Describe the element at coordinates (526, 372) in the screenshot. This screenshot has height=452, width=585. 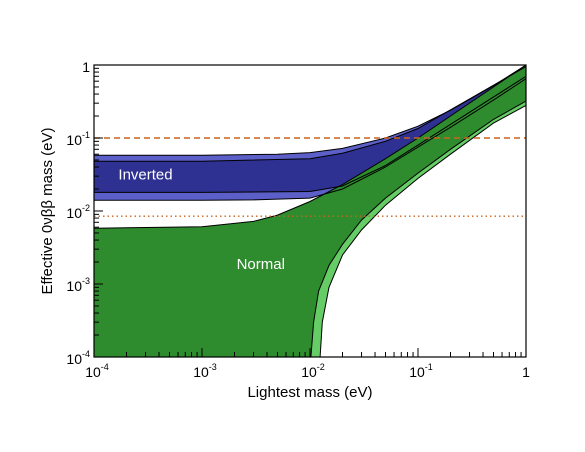
I see `x-tick-label: 1` at that location.